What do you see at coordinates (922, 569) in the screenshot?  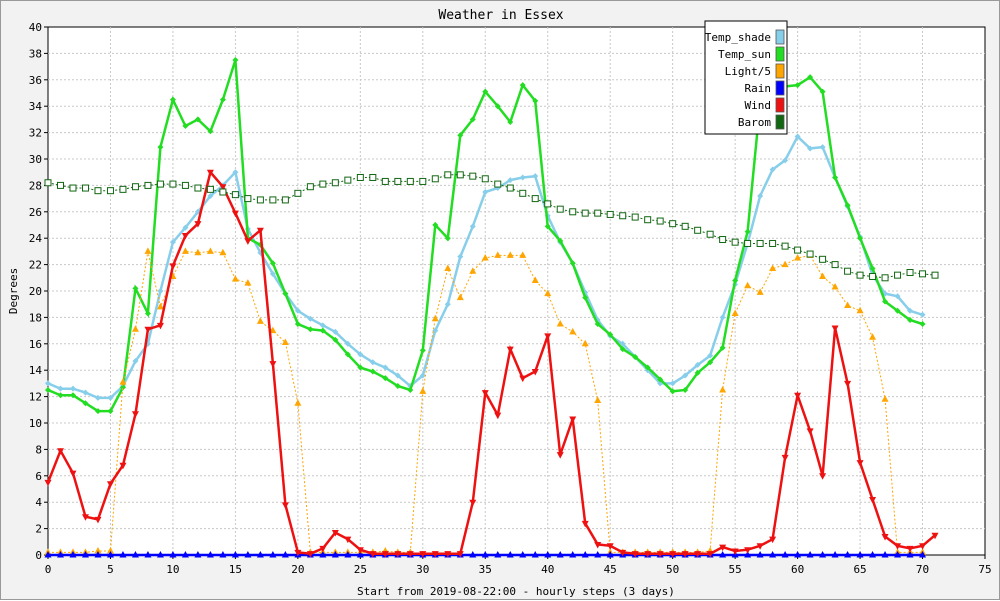 I see `x-tick-label: 70` at bounding box center [922, 569].